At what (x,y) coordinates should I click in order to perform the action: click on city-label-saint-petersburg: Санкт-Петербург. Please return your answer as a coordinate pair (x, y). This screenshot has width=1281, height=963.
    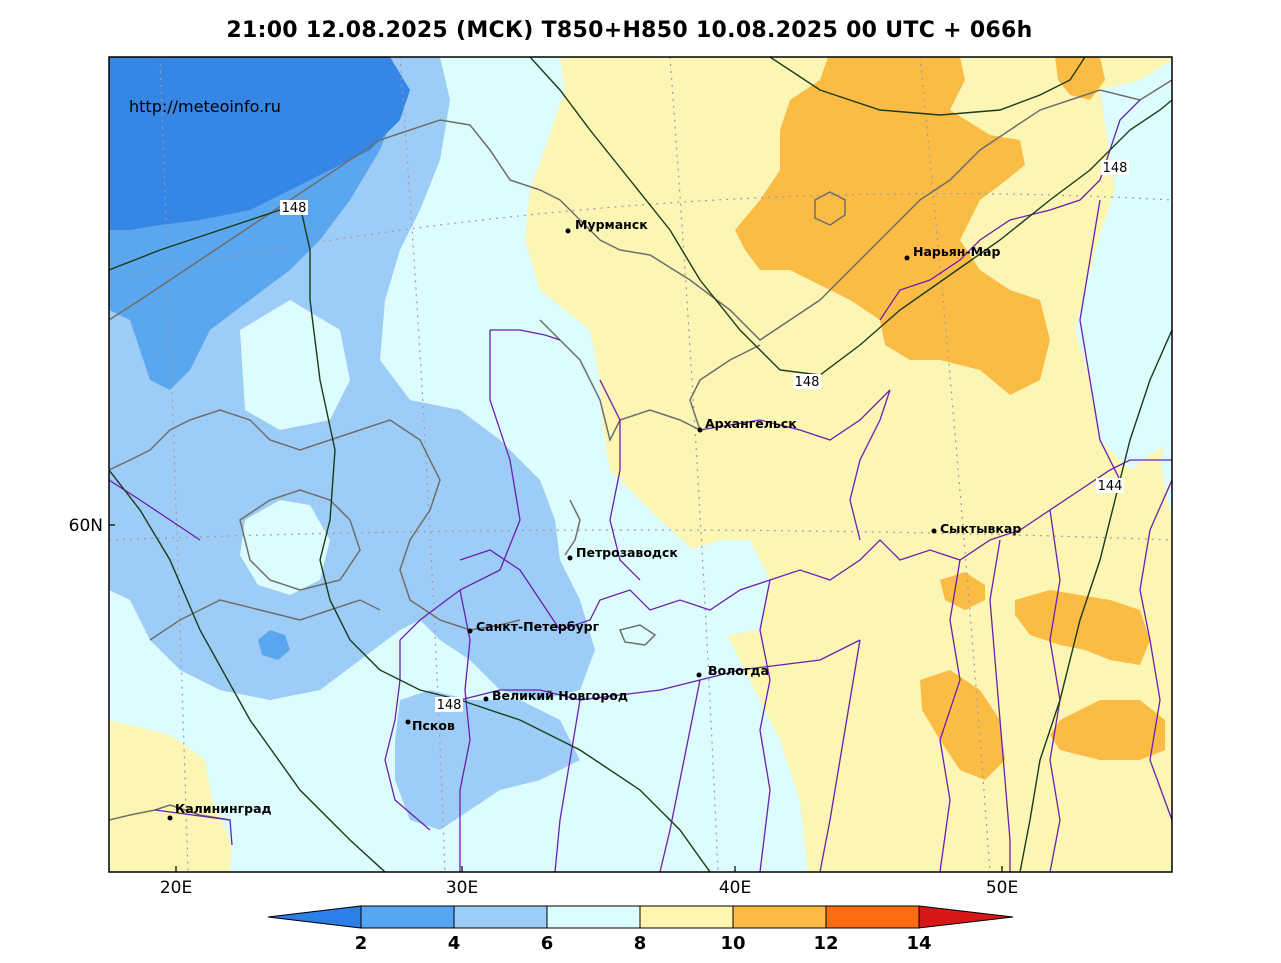
    Looking at the image, I should click on (538, 626).